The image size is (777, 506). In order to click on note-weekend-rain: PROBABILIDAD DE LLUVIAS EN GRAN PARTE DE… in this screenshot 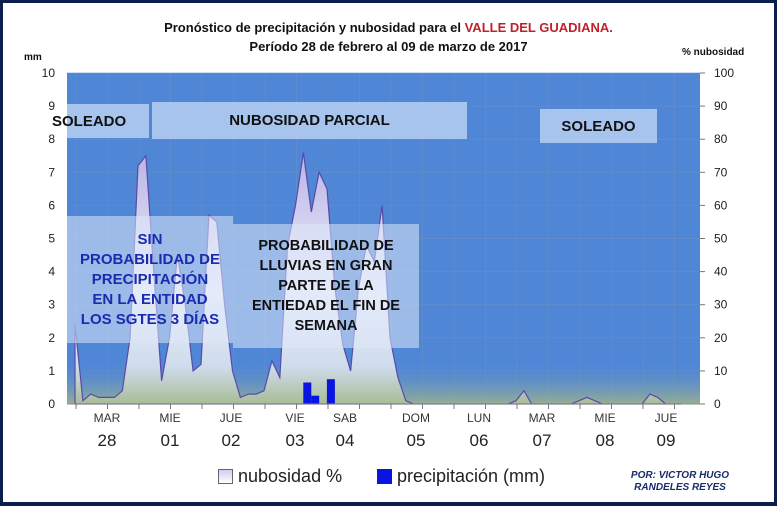, I will do `click(326, 286)`.